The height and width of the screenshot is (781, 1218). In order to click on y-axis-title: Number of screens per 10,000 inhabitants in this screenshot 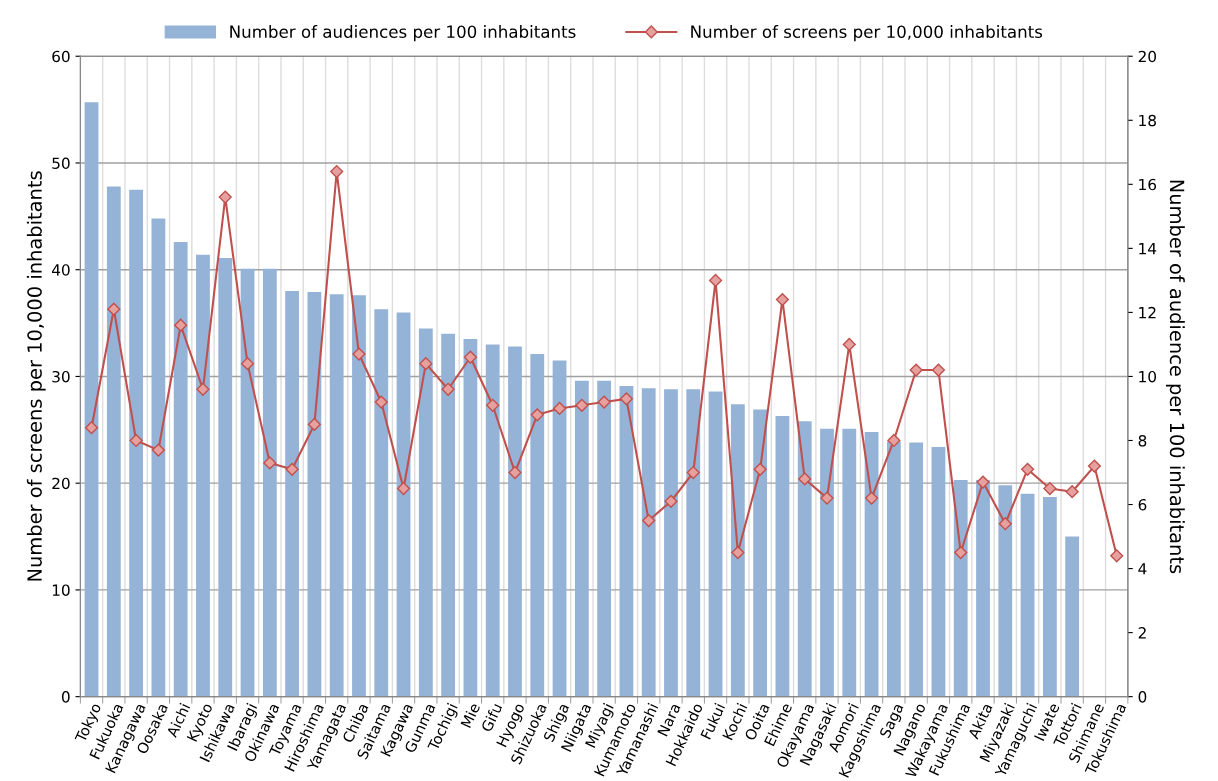, I will do `click(36, 376)`.